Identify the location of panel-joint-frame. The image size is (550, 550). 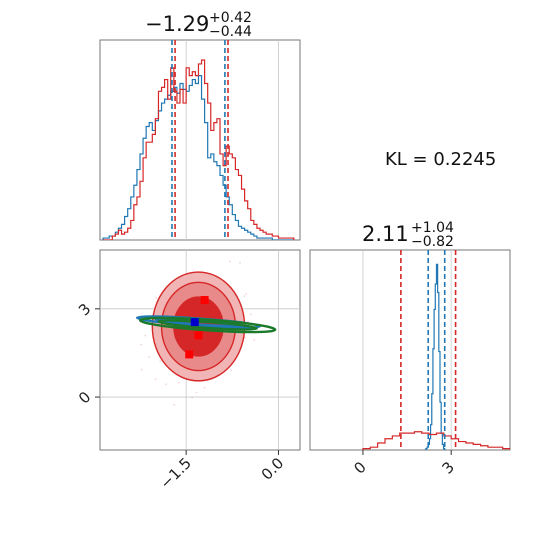
(200, 350).